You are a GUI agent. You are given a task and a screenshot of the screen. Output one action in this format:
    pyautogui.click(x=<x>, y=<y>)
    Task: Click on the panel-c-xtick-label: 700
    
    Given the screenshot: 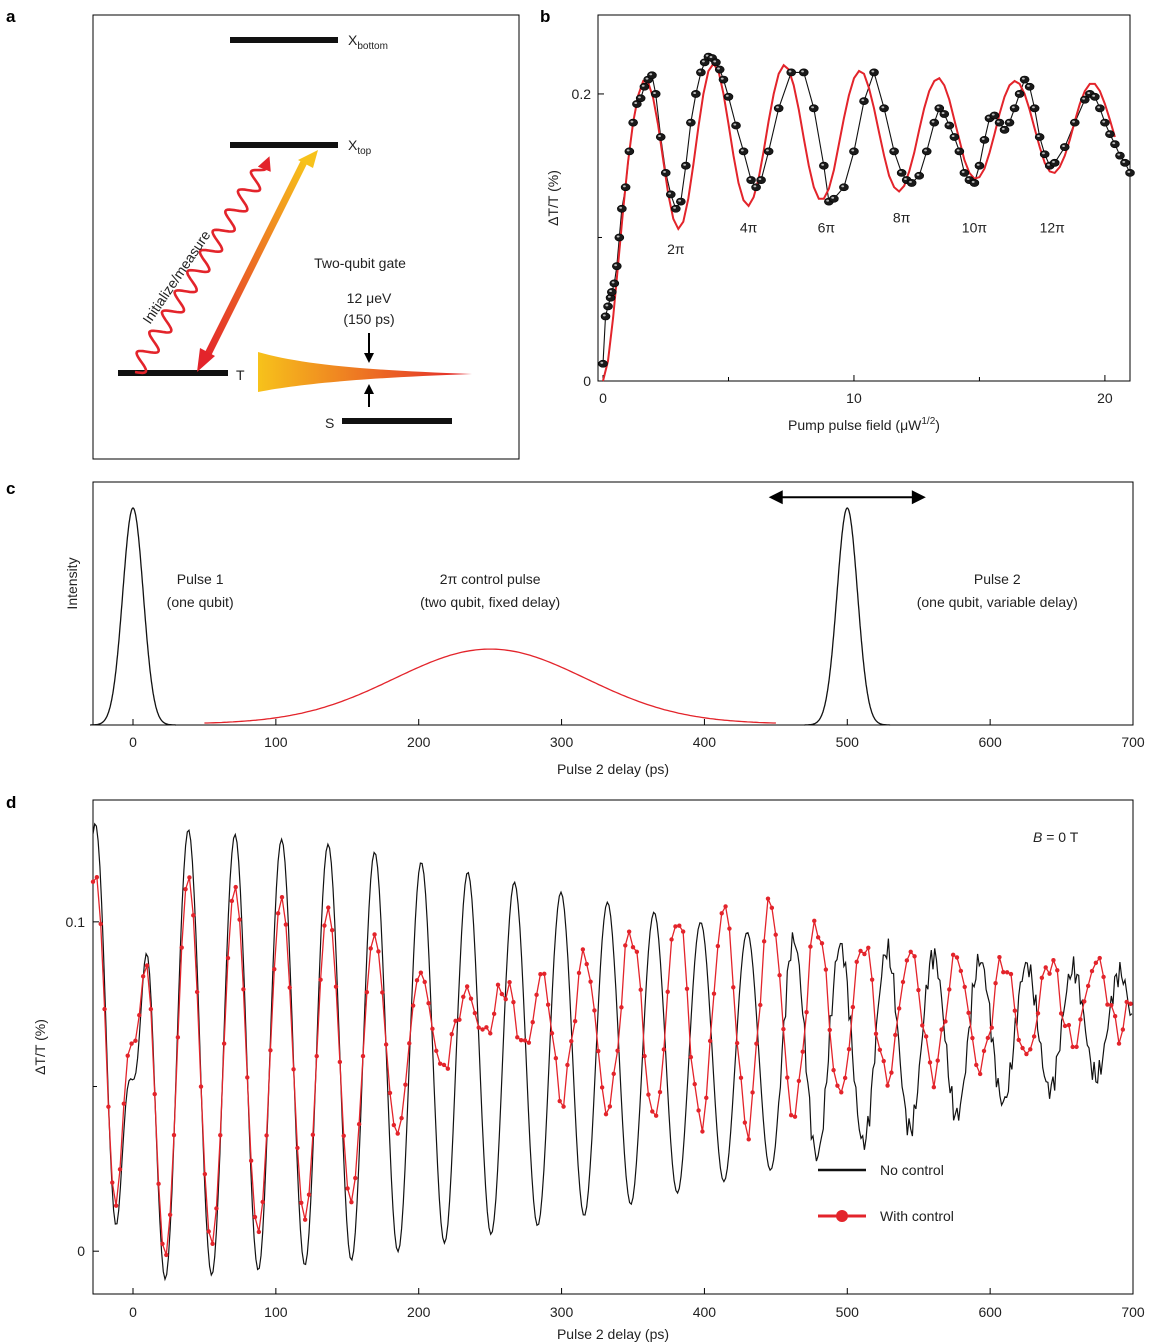 What is the action you would take?
    pyautogui.click(x=1133, y=742)
    